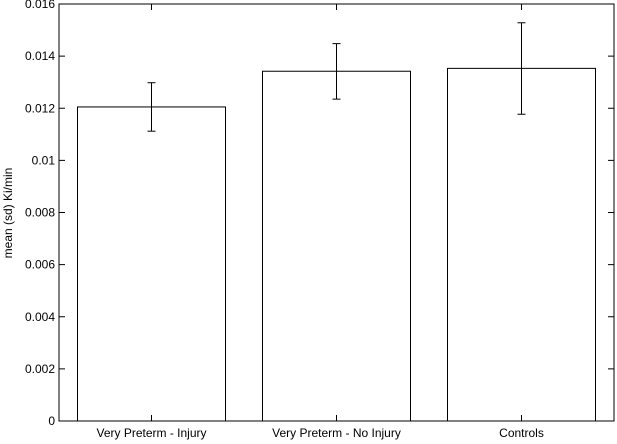  What do you see at coordinates (40, 213) in the screenshot?
I see `y-tick-label: 0.008` at bounding box center [40, 213].